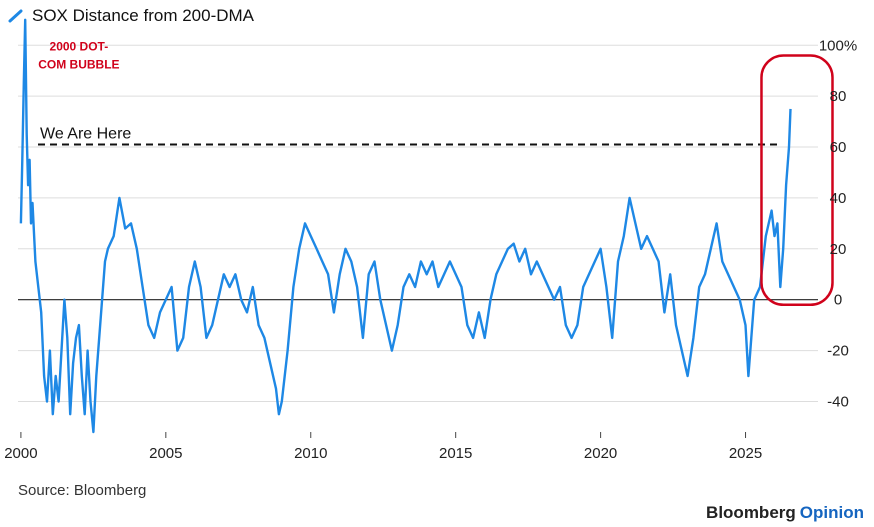  Describe the element at coordinates (751, 512) in the screenshot. I see `brand-name: Bloomberg` at that location.